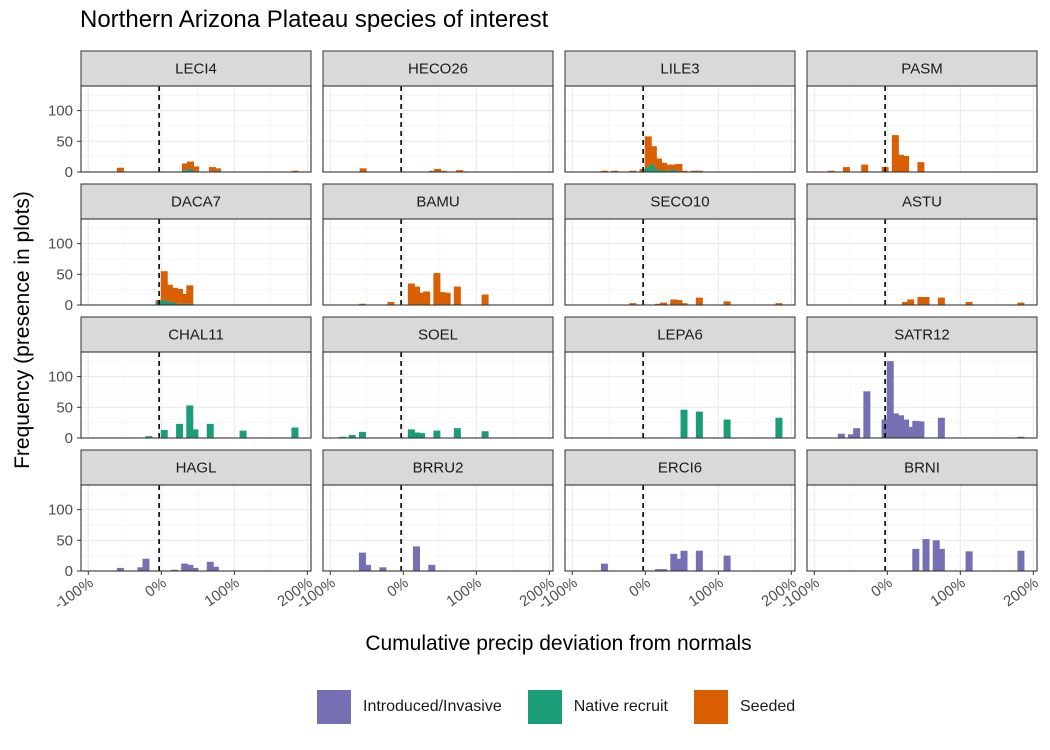  I want to click on panel-strip-label: PASM, so click(921, 69).